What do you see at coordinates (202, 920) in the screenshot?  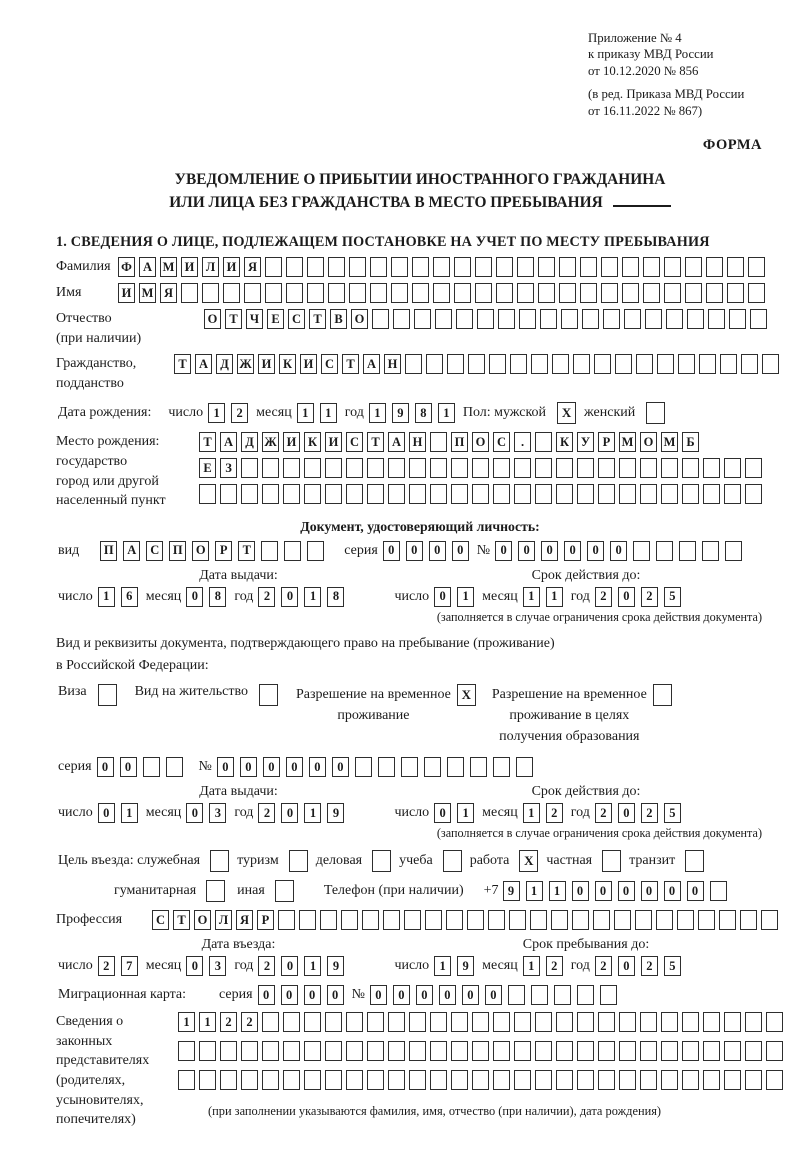 I see `char-cell: О` at bounding box center [202, 920].